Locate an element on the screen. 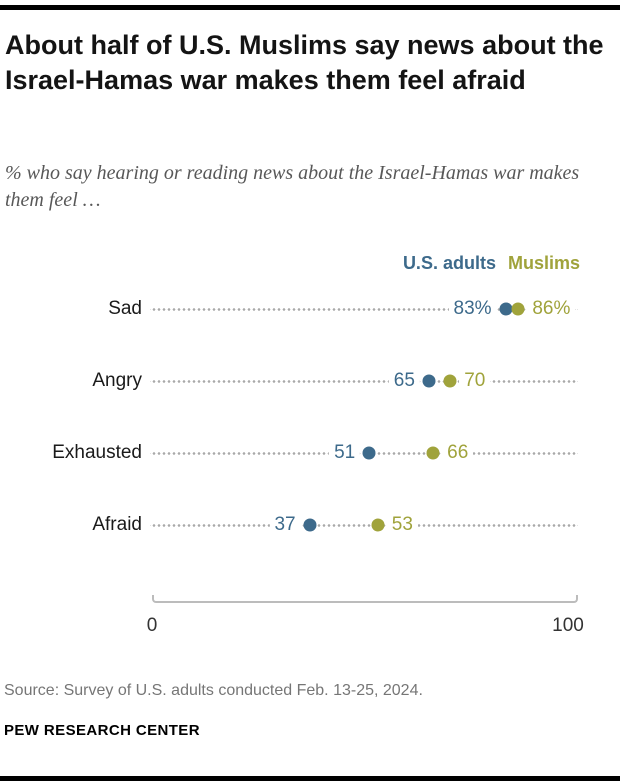 The image size is (620, 784). bottom-rule is located at coordinates (310, 778).